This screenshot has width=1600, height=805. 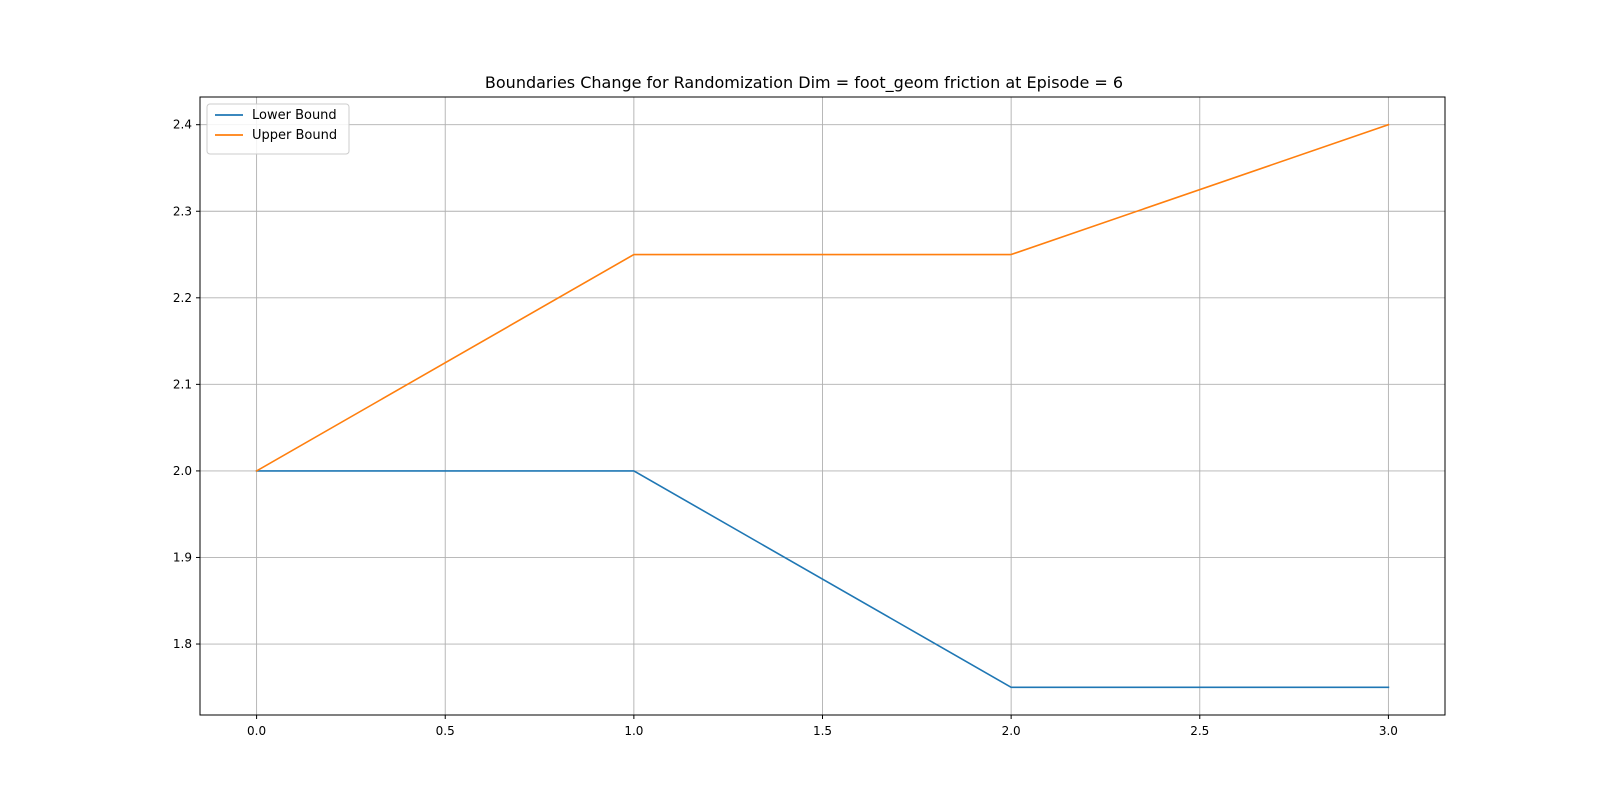 What do you see at coordinates (182, 125) in the screenshot?
I see `y-tick-label: 2.4` at bounding box center [182, 125].